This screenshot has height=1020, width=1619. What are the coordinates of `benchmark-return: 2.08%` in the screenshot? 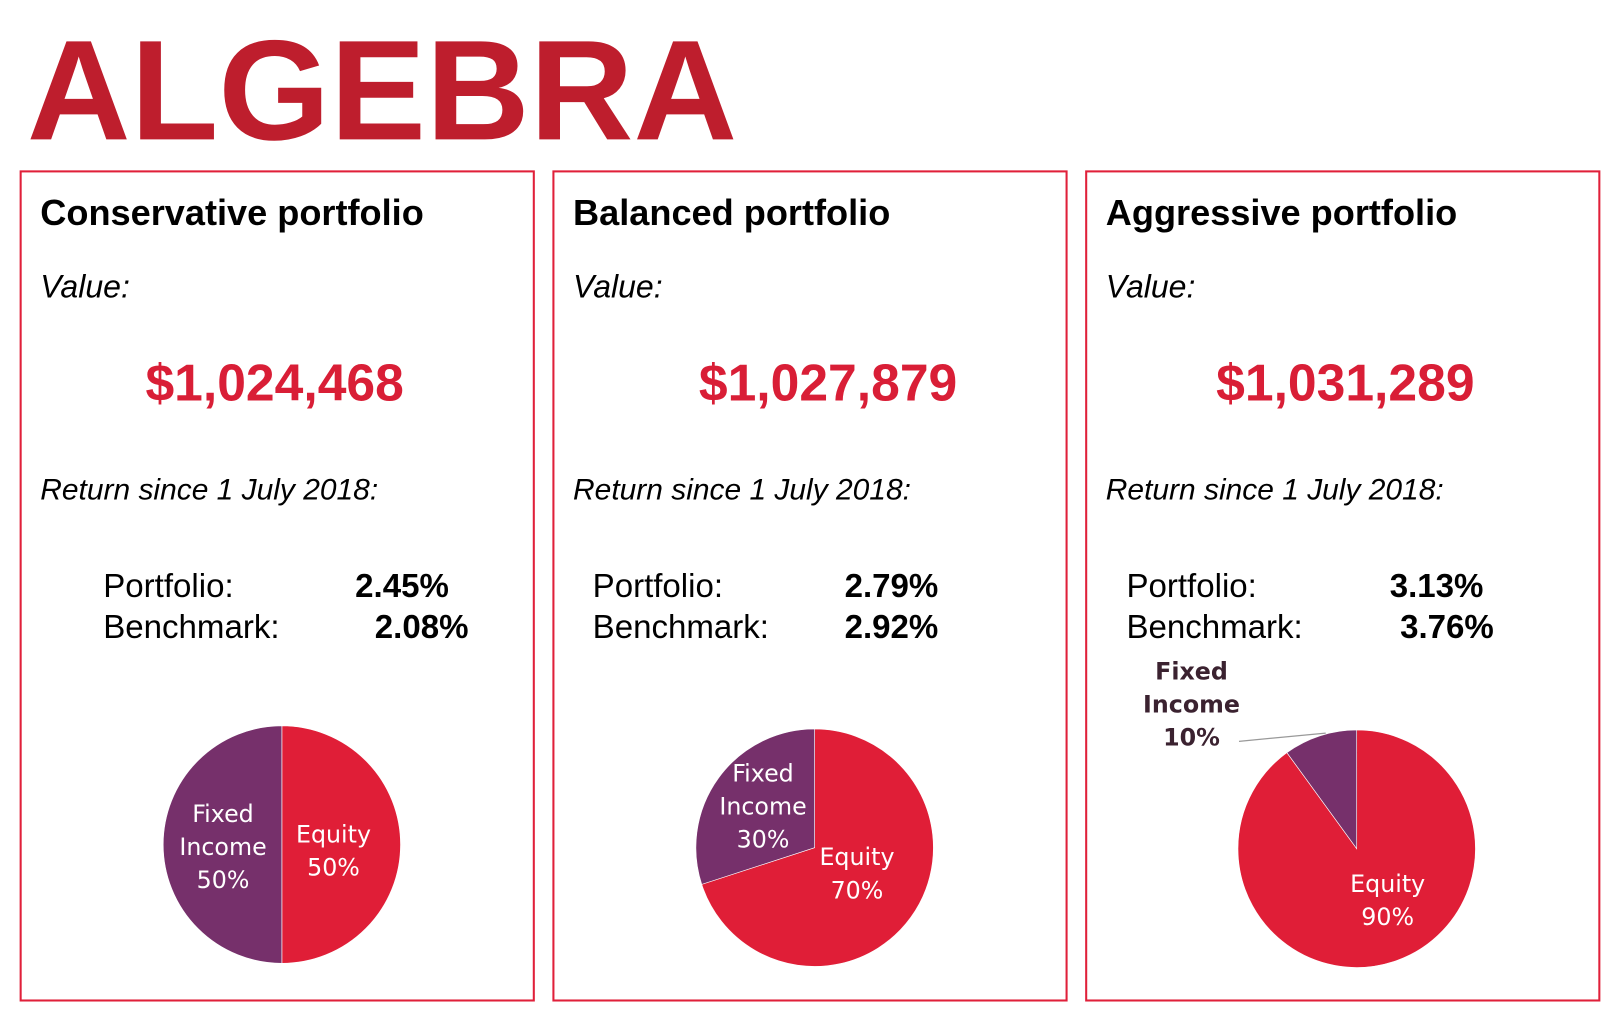 It's located at (421, 627).